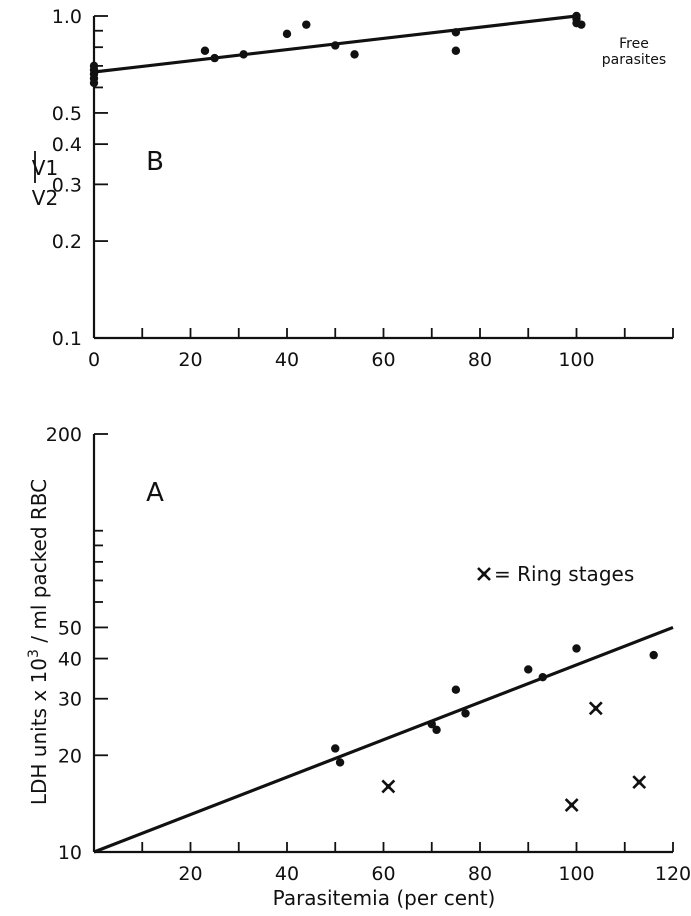  What do you see at coordinates (564, 574) in the screenshot?
I see `legend-ring-stages-label: = Ring stages` at bounding box center [564, 574].